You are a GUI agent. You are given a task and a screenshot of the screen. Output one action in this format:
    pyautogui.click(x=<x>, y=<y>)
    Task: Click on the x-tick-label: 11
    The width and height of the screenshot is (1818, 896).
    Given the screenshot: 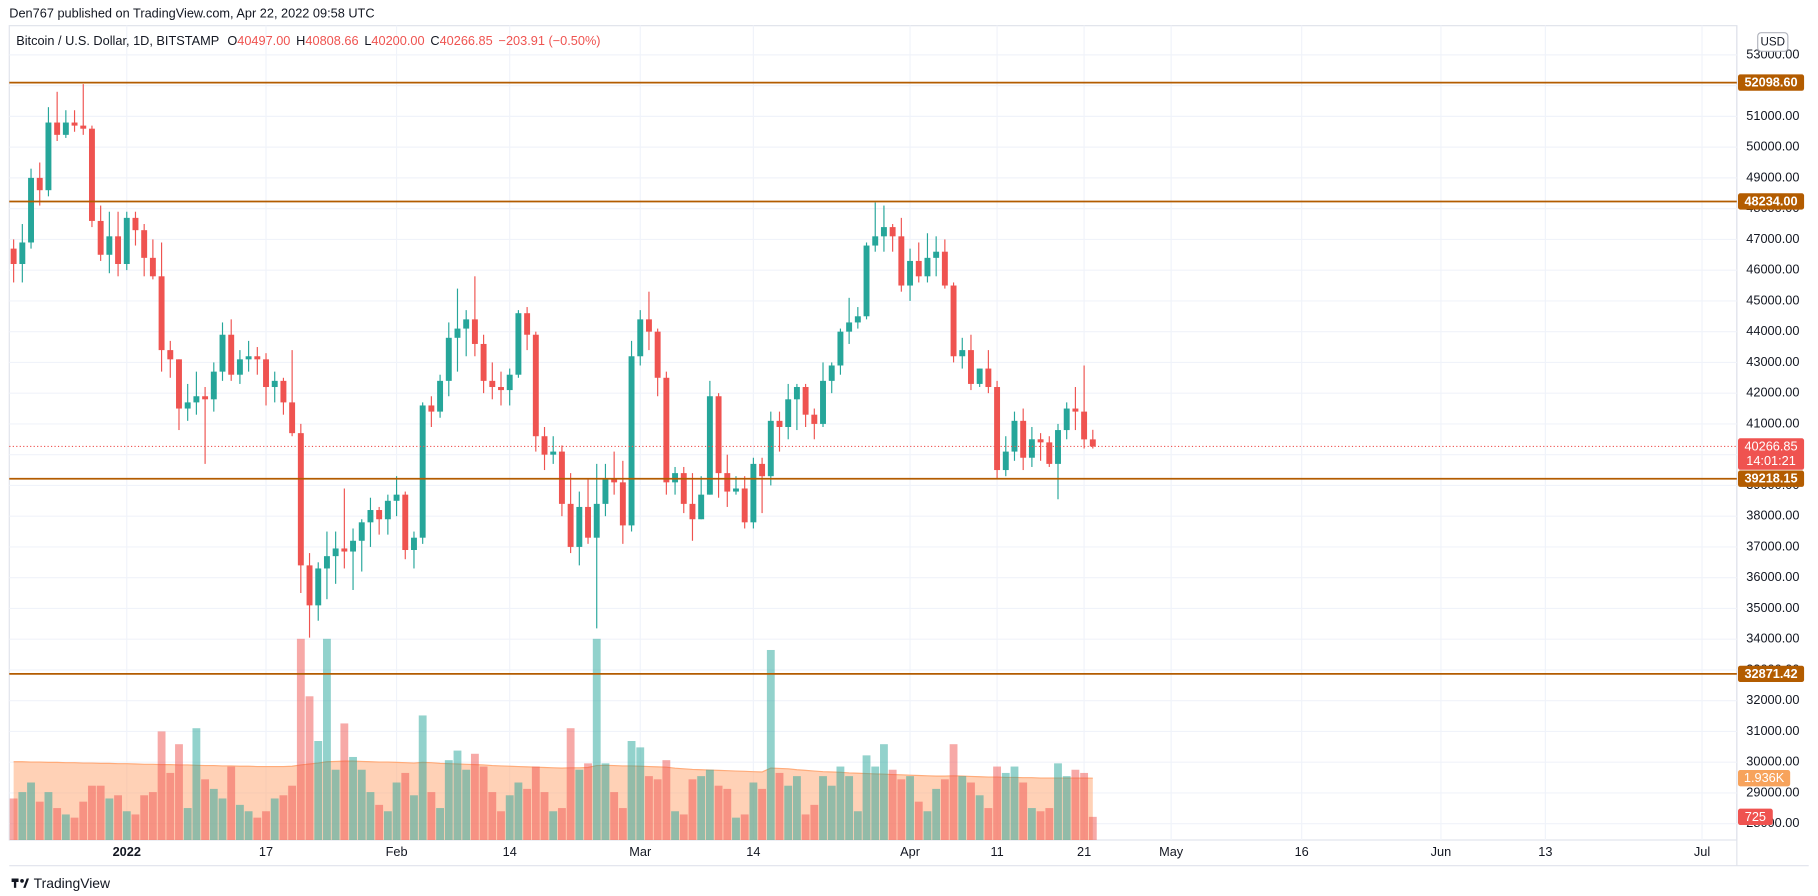 What is the action you would take?
    pyautogui.click(x=996, y=851)
    